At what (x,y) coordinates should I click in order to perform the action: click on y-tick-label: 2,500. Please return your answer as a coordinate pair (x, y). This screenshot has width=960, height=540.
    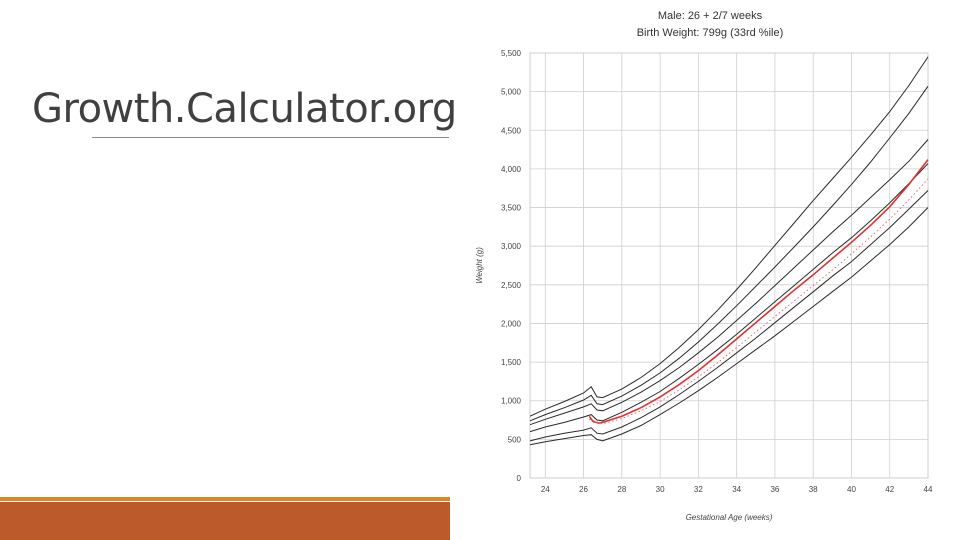
    Looking at the image, I should click on (511, 285).